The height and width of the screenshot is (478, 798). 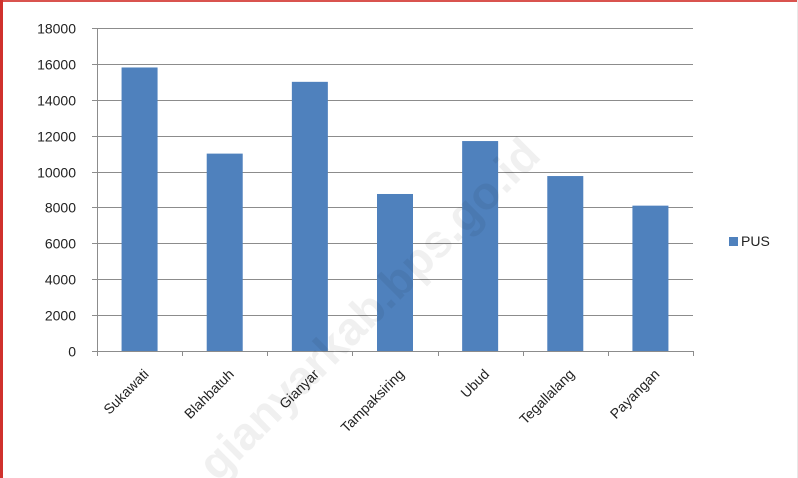 What do you see at coordinates (139, 209) in the screenshot?
I see `bar-sukawati` at bounding box center [139, 209].